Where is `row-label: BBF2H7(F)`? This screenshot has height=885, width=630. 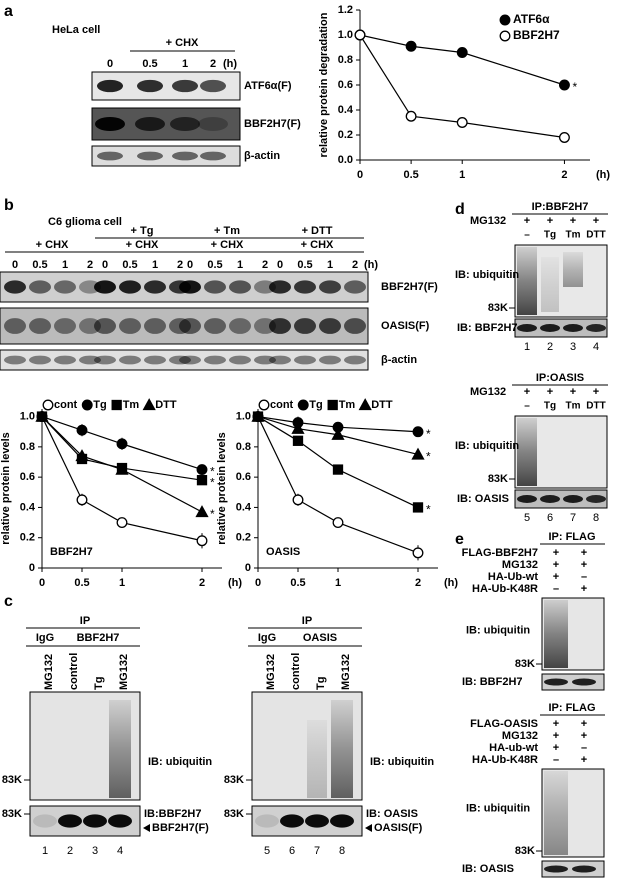 row-label: BBF2H7(F) is located at coordinates (409, 287).